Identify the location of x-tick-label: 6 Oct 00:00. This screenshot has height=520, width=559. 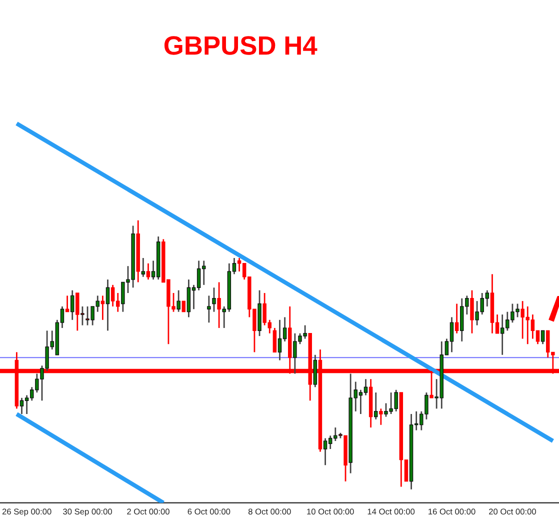
(209, 511).